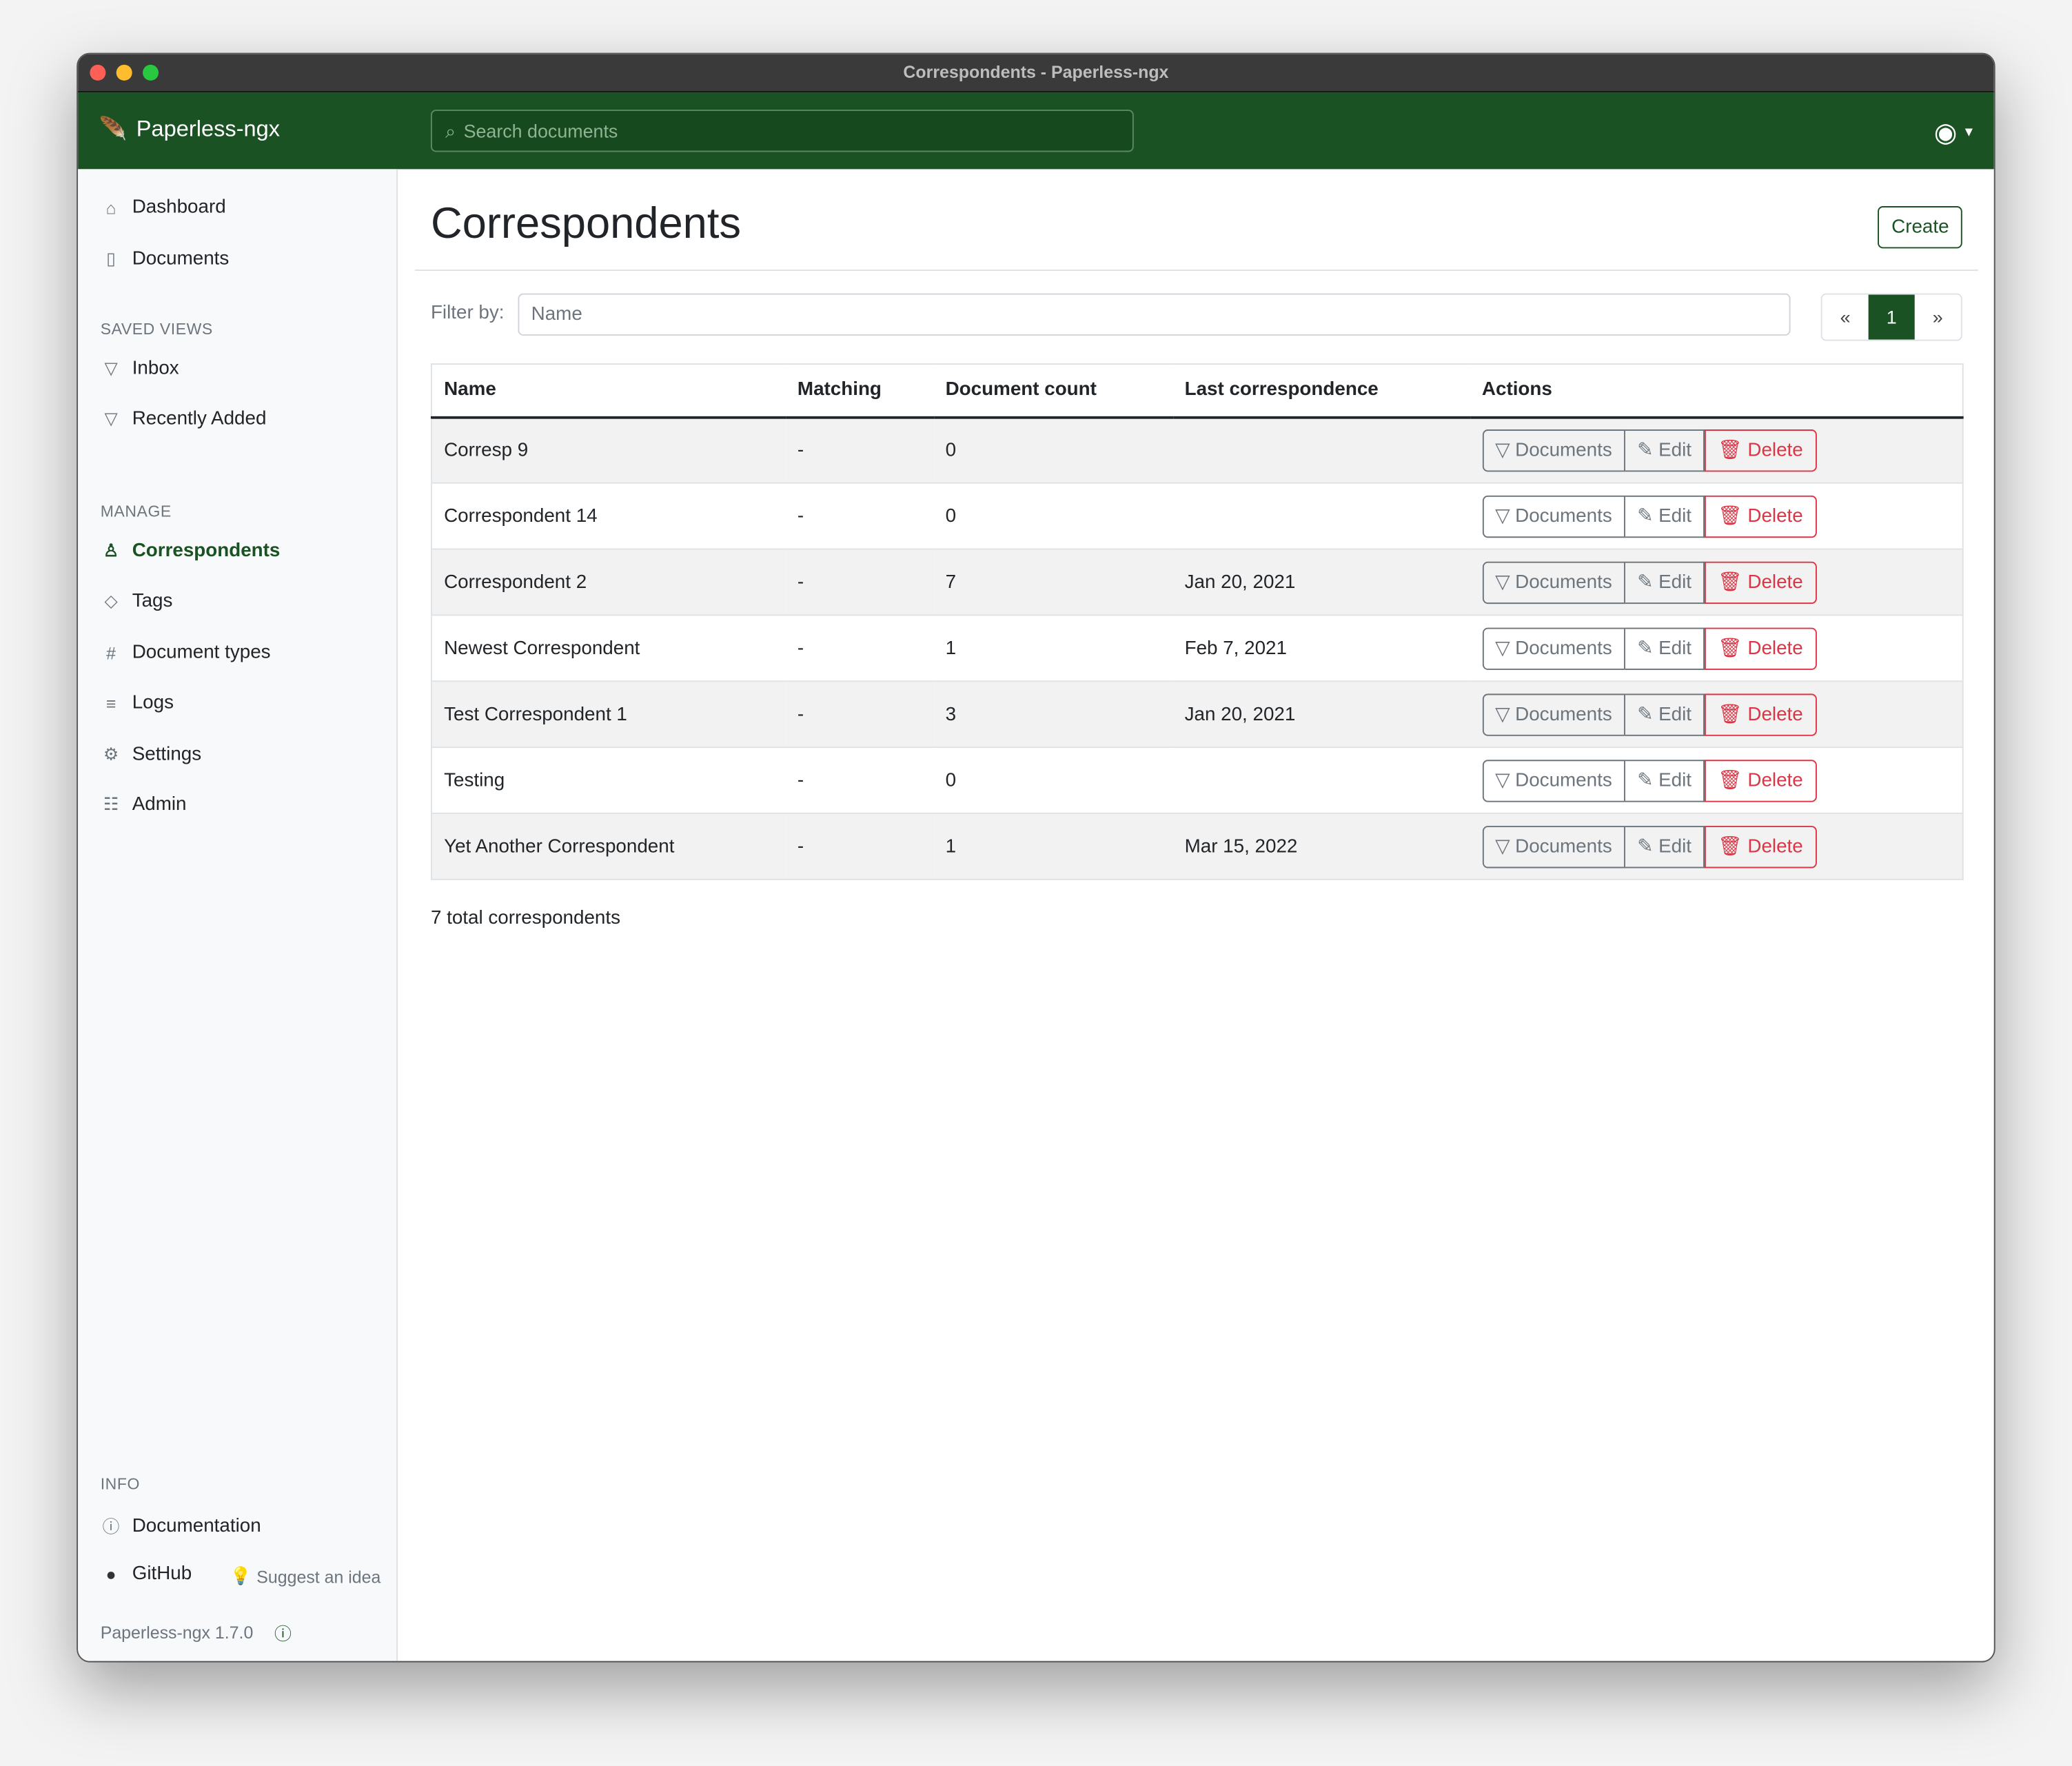 The width and height of the screenshot is (2072, 1766). What do you see at coordinates (525, 918) in the screenshot?
I see `total-count: 7 total correspondents` at bounding box center [525, 918].